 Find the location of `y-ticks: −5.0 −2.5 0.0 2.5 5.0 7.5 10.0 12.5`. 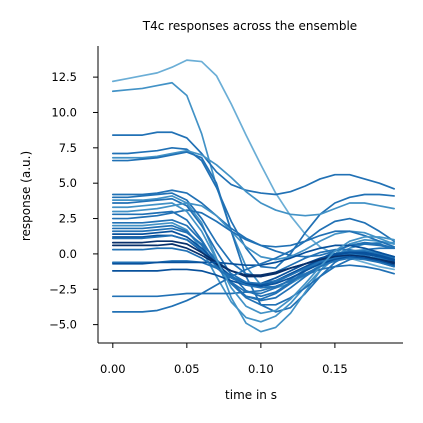

y-ticks: −5.0 −2.5 0.0 2.5 5.0 7.5 10.0 12.5 is located at coordinates (73, 201).